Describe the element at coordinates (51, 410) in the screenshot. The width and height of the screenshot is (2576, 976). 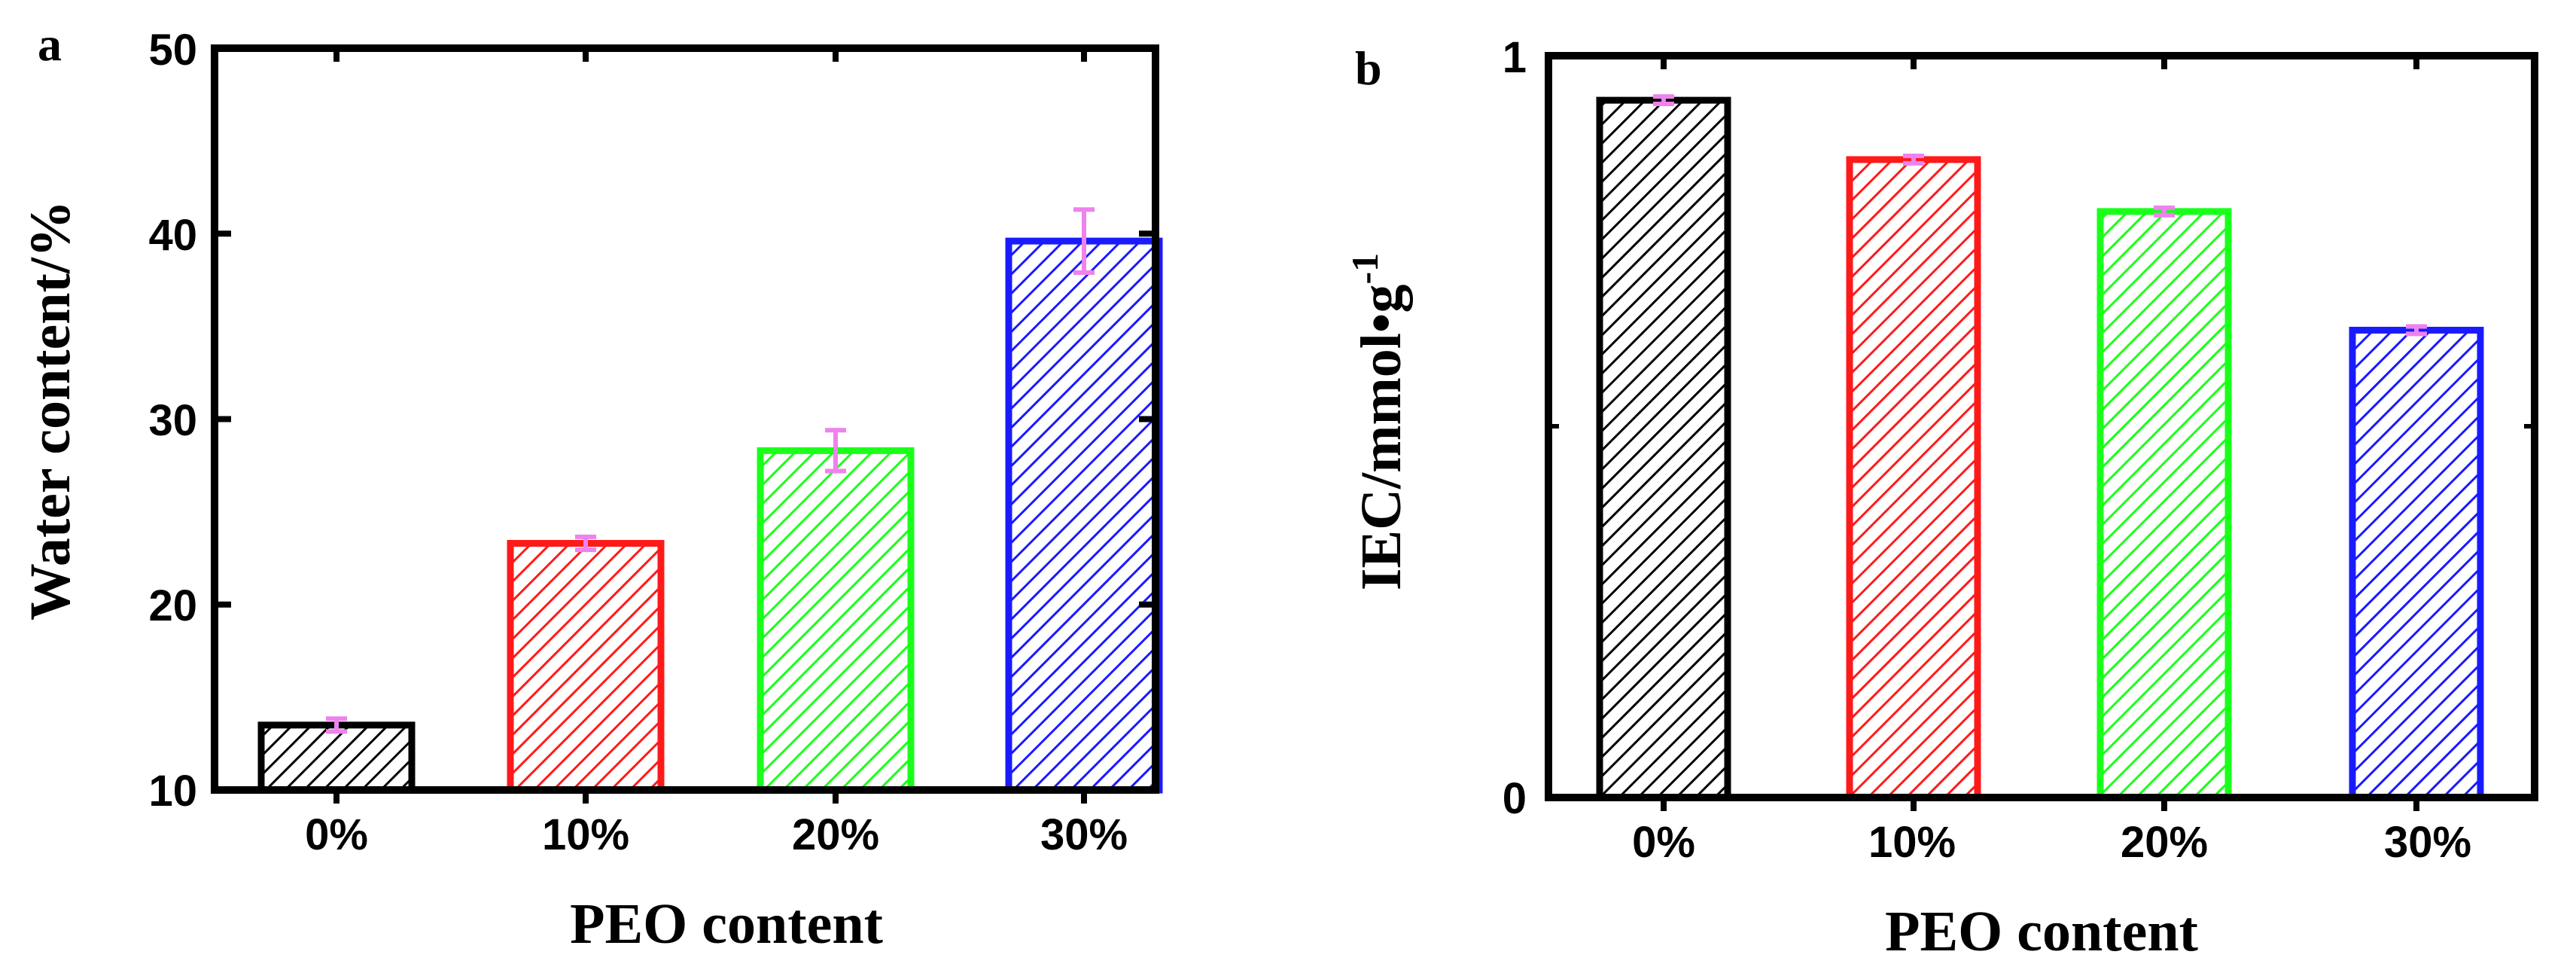
I see `panel-a-y-axis-title: Water content/%` at that location.